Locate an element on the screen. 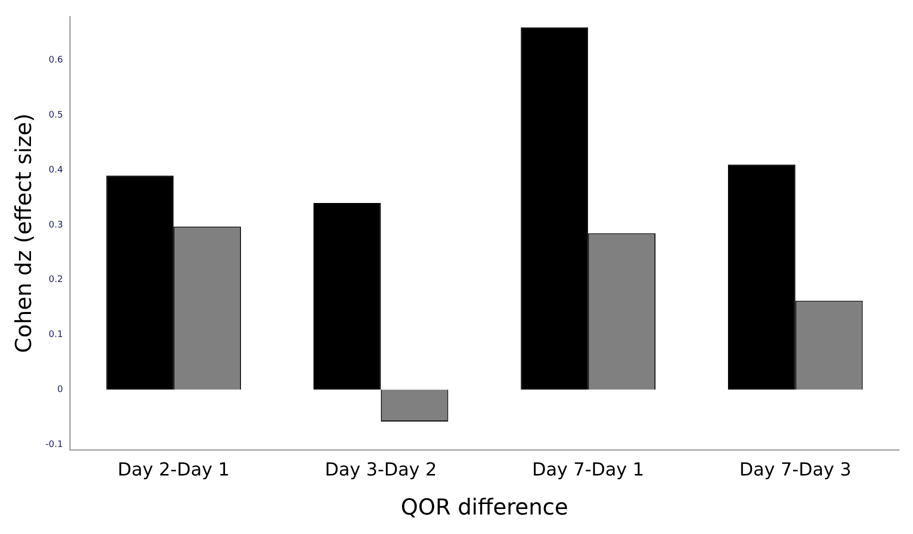 This screenshot has width=913, height=534. y-tick-label: -0.1 is located at coordinates (54, 445).